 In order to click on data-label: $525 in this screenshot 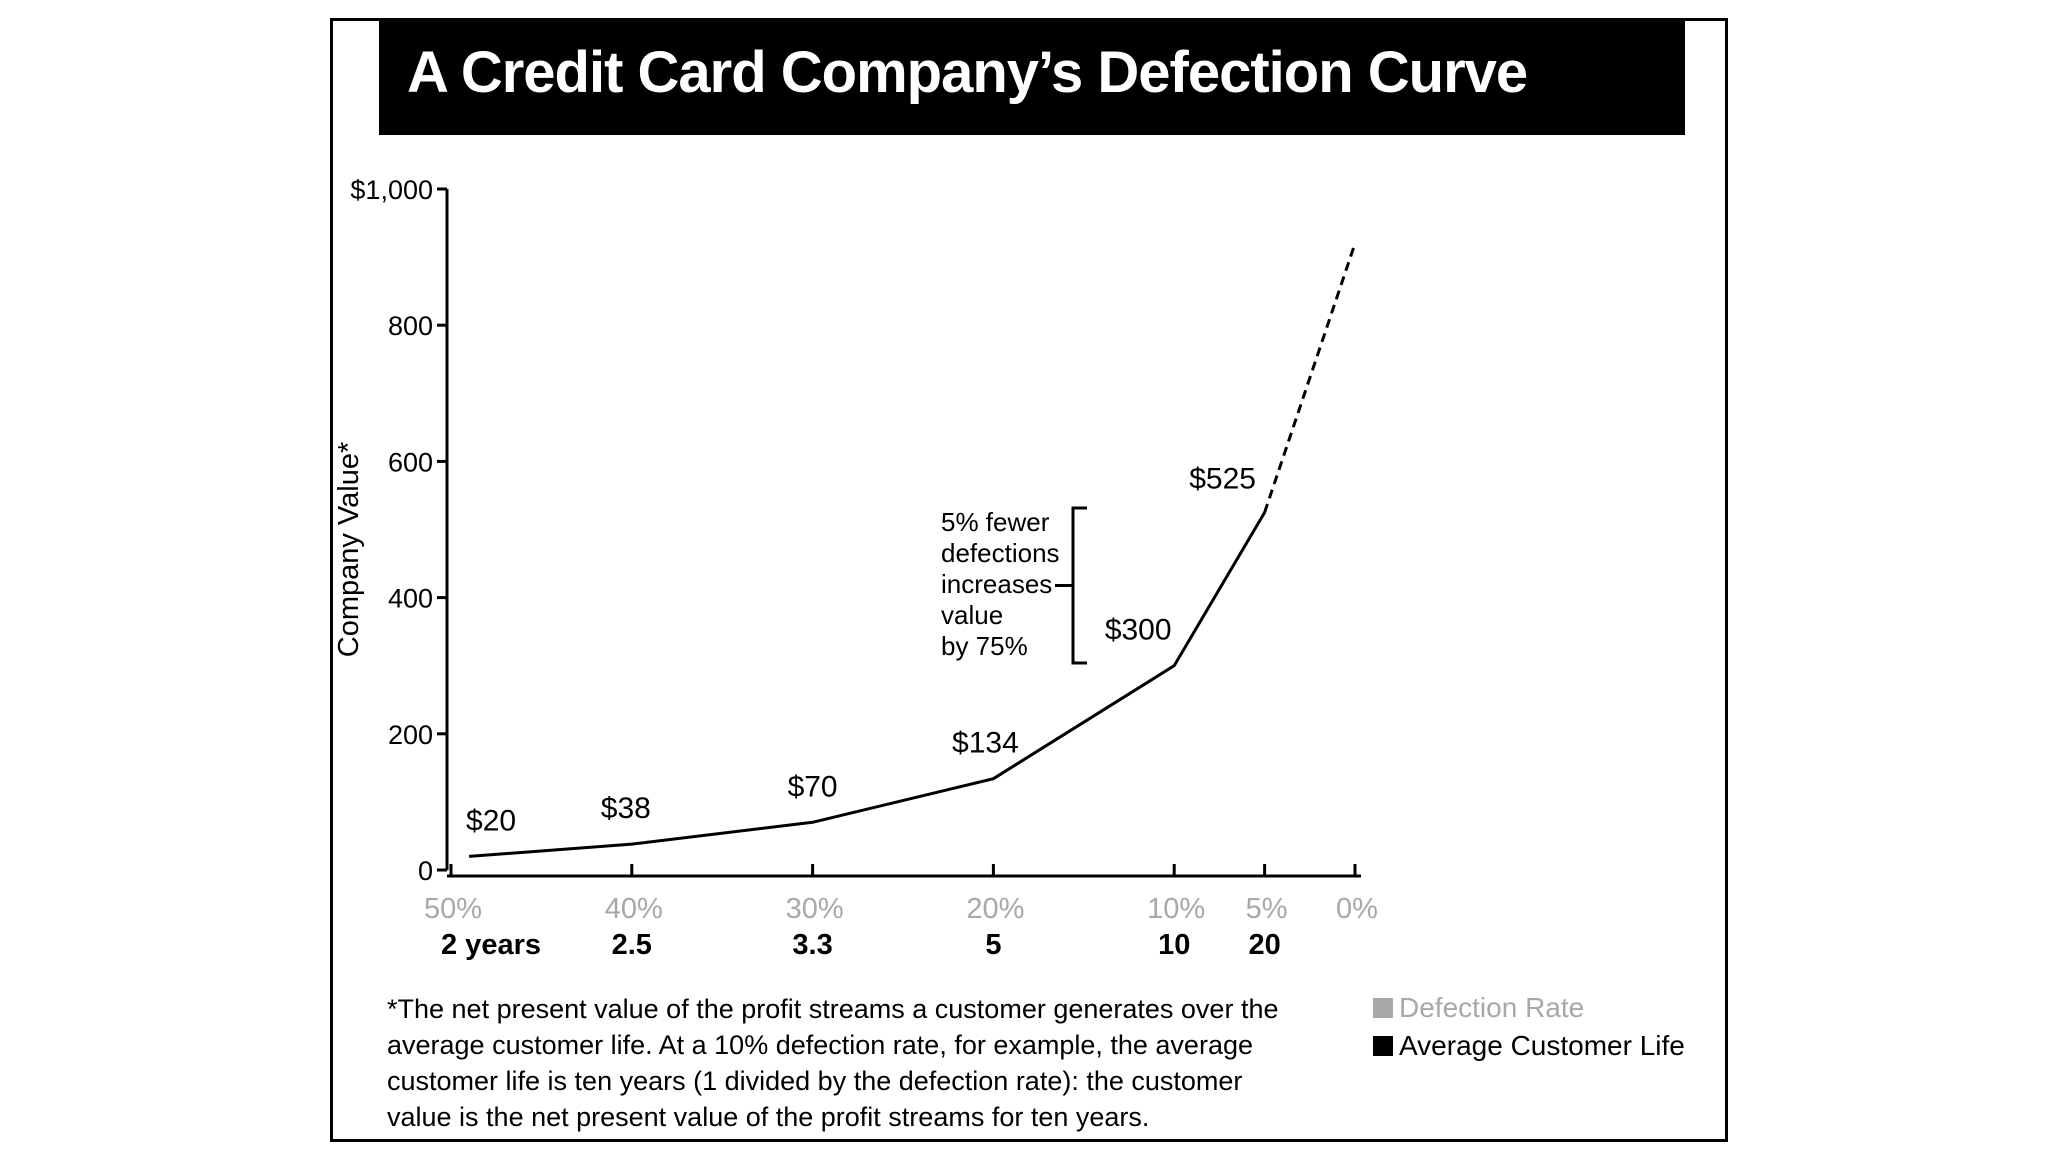, I will do `click(1222, 478)`.